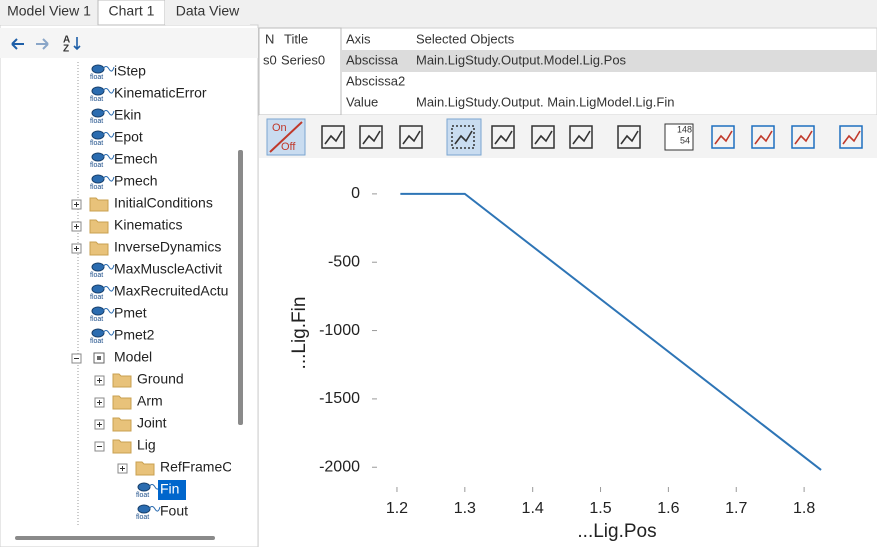 The image size is (877, 547). I want to click on tree-item: float Pmet, so click(118, 314).